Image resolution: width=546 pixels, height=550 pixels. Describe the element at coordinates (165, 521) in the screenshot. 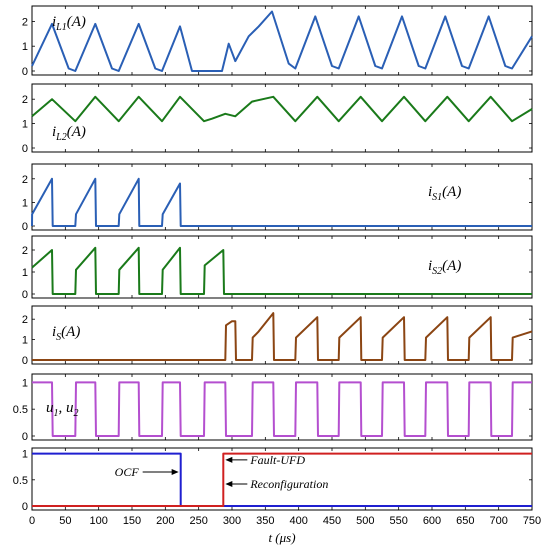

I see `x-tick-label: 200` at that location.